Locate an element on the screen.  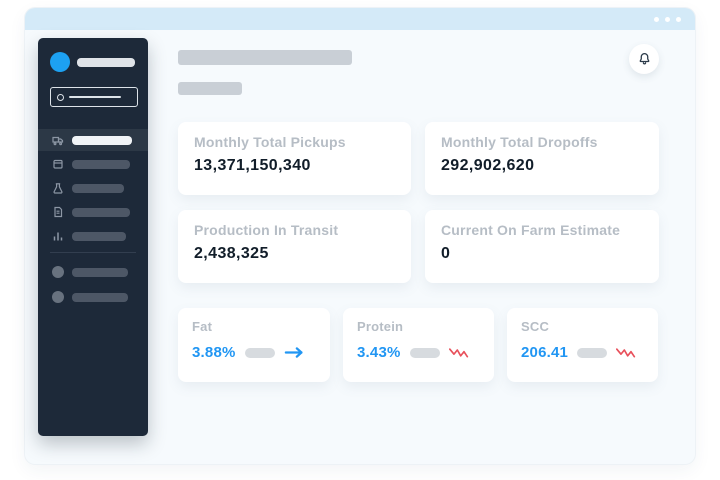
avatar is located at coordinates (60, 62).